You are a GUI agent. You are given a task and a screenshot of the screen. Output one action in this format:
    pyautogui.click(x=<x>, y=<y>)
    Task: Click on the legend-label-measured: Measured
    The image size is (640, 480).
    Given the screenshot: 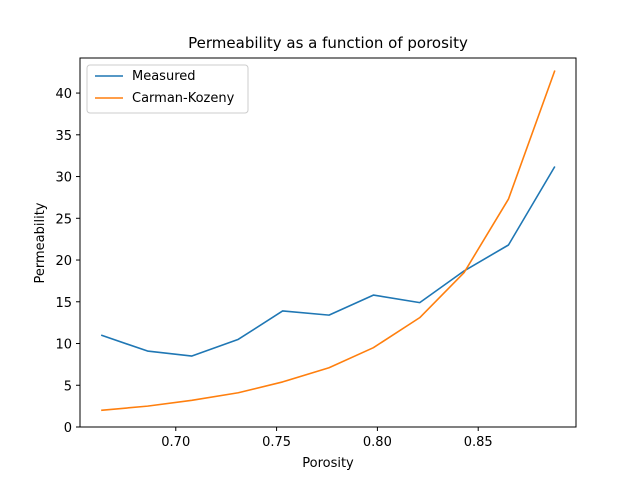 What is the action you would take?
    pyautogui.click(x=164, y=76)
    